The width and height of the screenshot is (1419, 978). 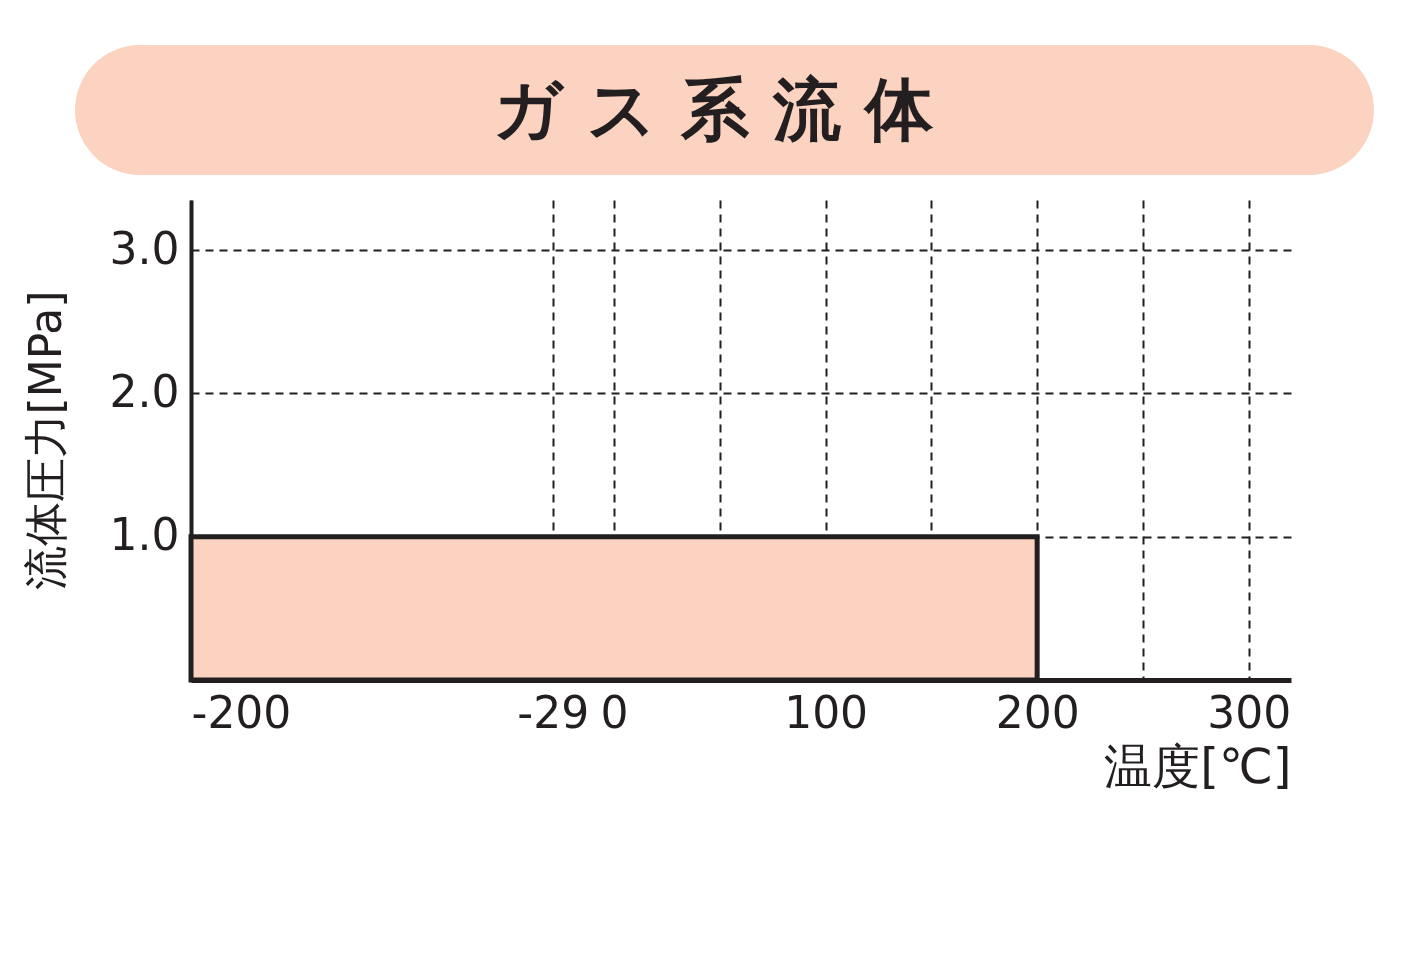 I want to click on x-tick-label: -200, so click(x=241, y=712).